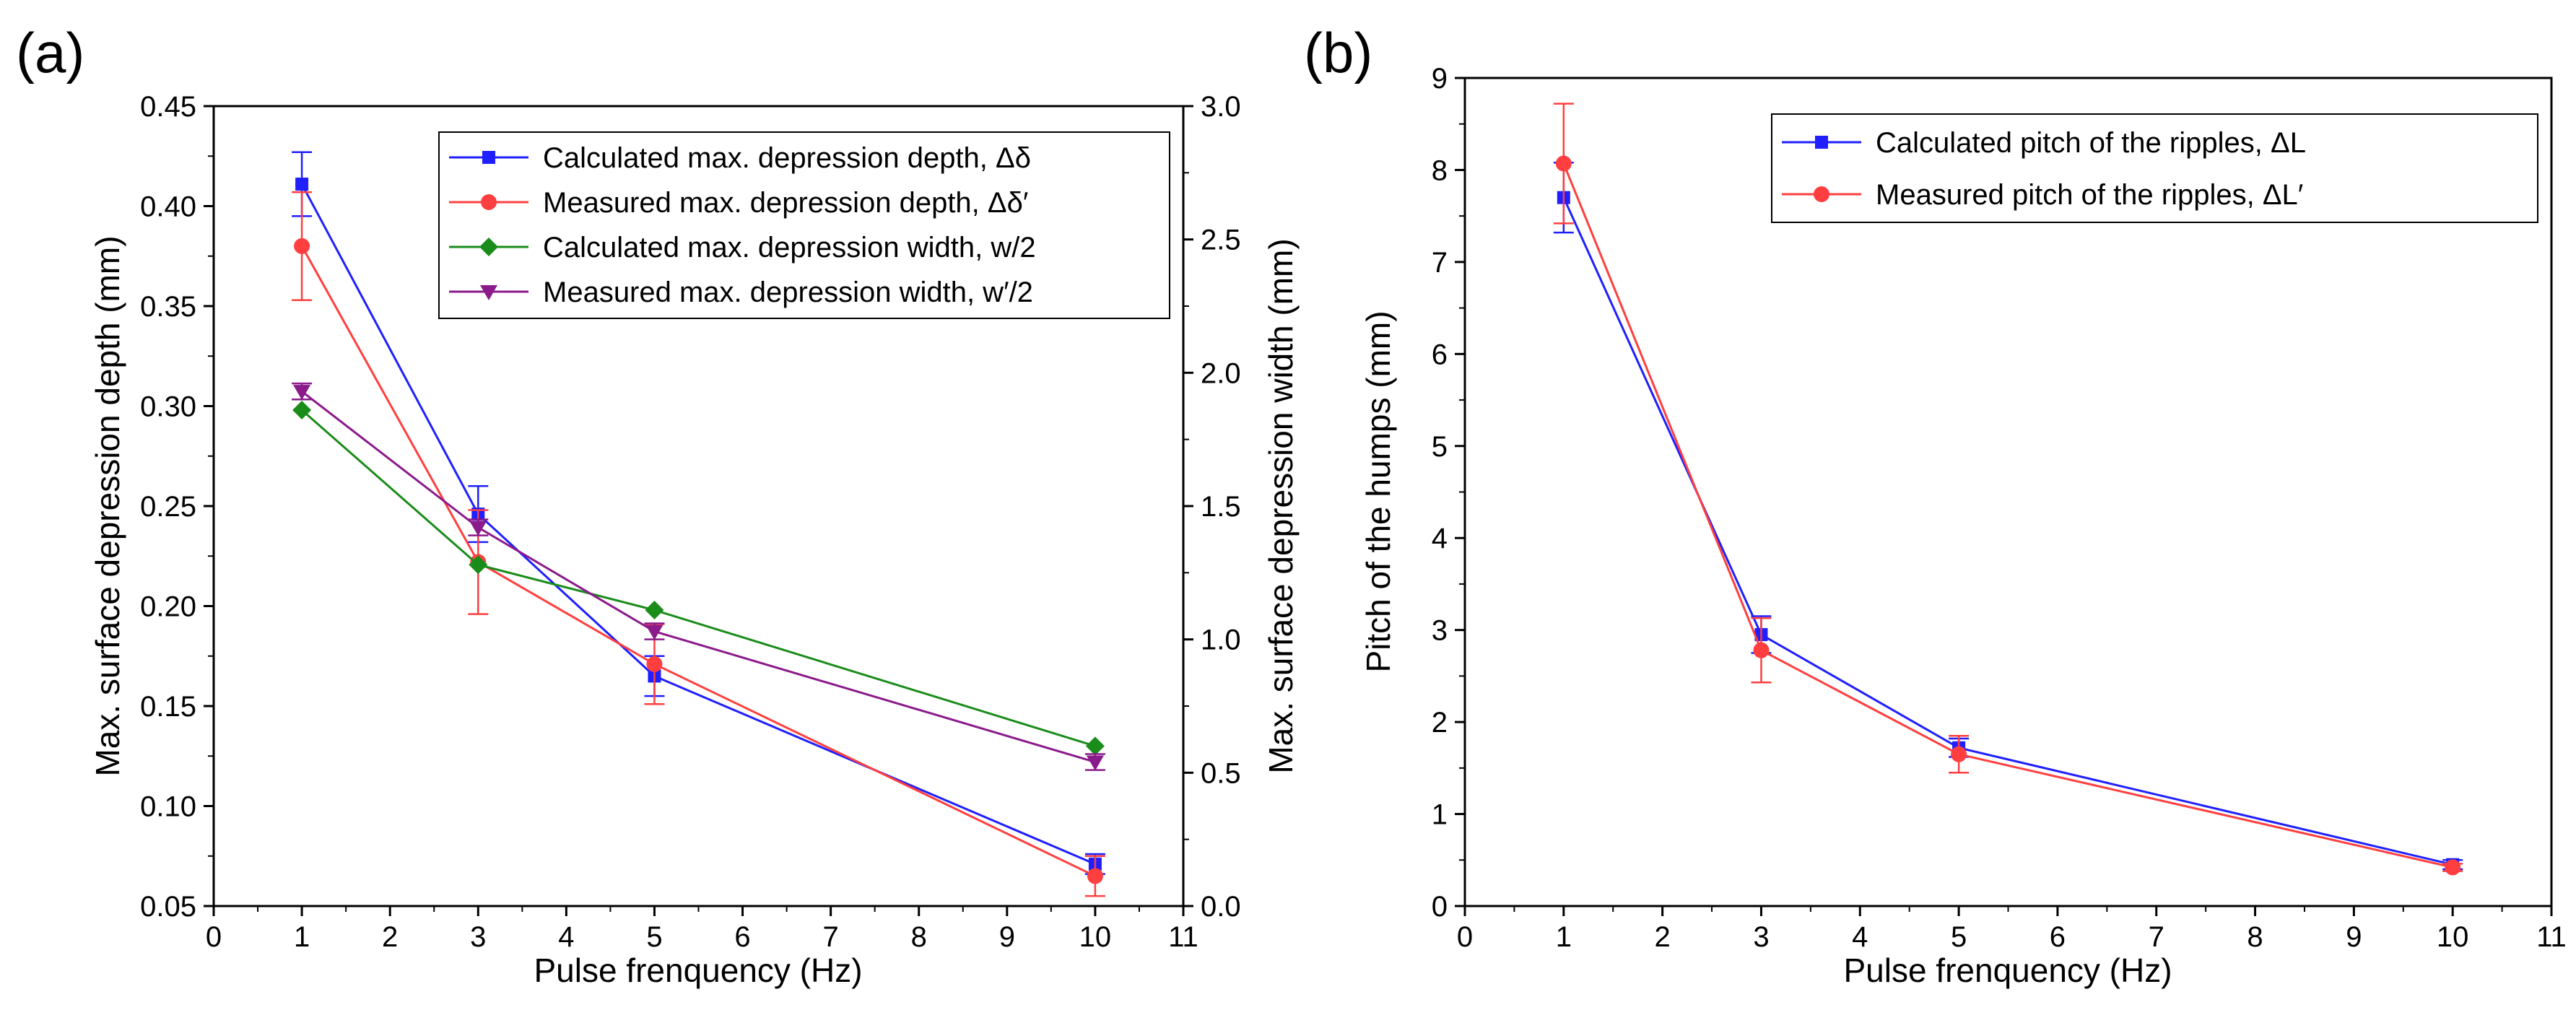 The height and width of the screenshot is (1010, 2576). Describe the element at coordinates (1007, 937) in the screenshot. I see `a-x-tick-label: 9` at that location.